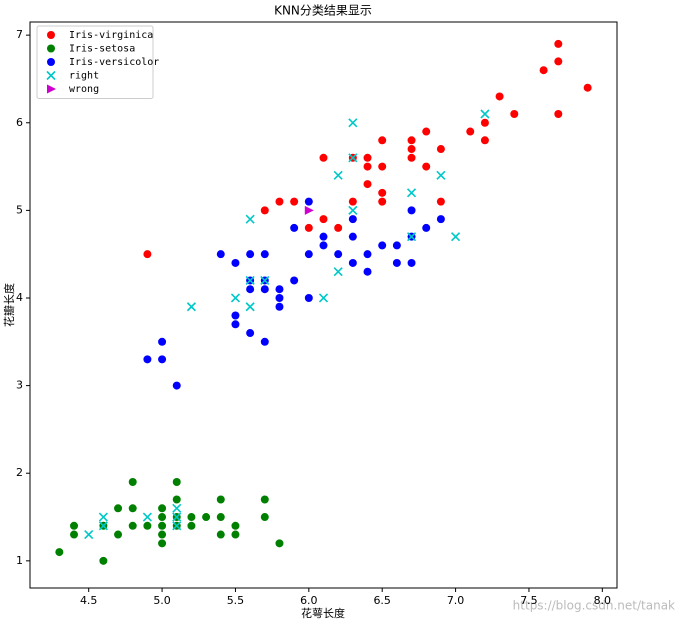 The height and width of the screenshot is (630, 680). I want to click on watermark: https://blog.csdn.net/tanak, so click(594, 606).